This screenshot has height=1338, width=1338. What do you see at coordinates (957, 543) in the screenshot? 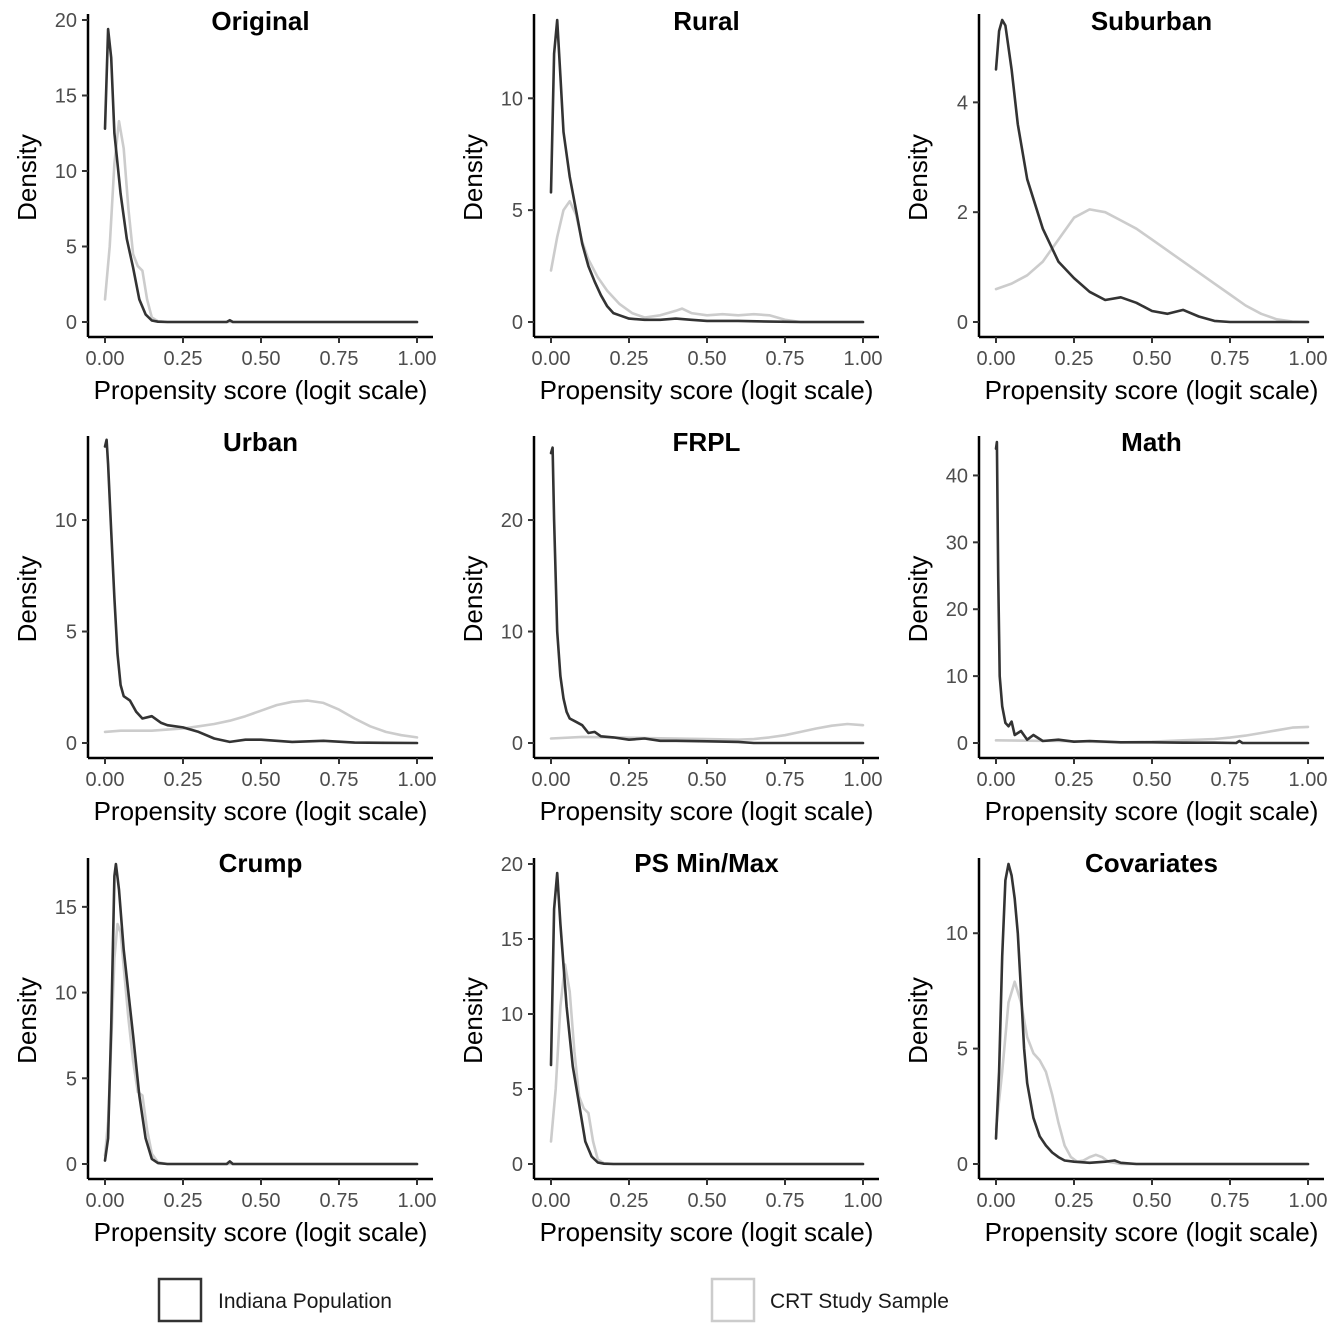
I see `y-tick-label: 30` at bounding box center [957, 543].